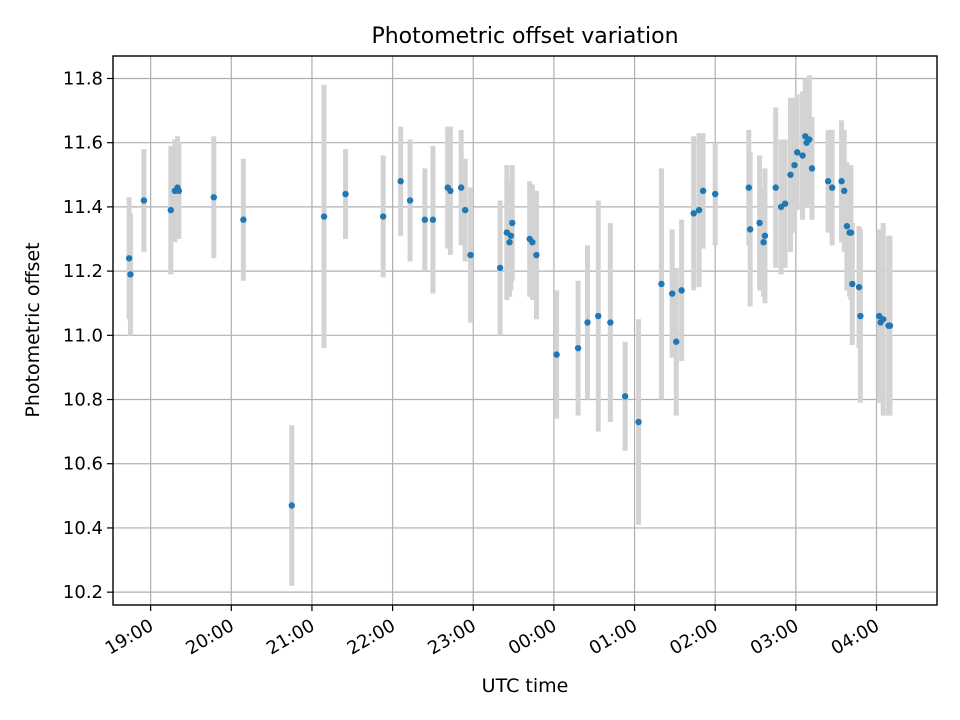  Describe the element at coordinates (83, 271) in the screenshot. I see `y-tick-label: 11.2` at that location.